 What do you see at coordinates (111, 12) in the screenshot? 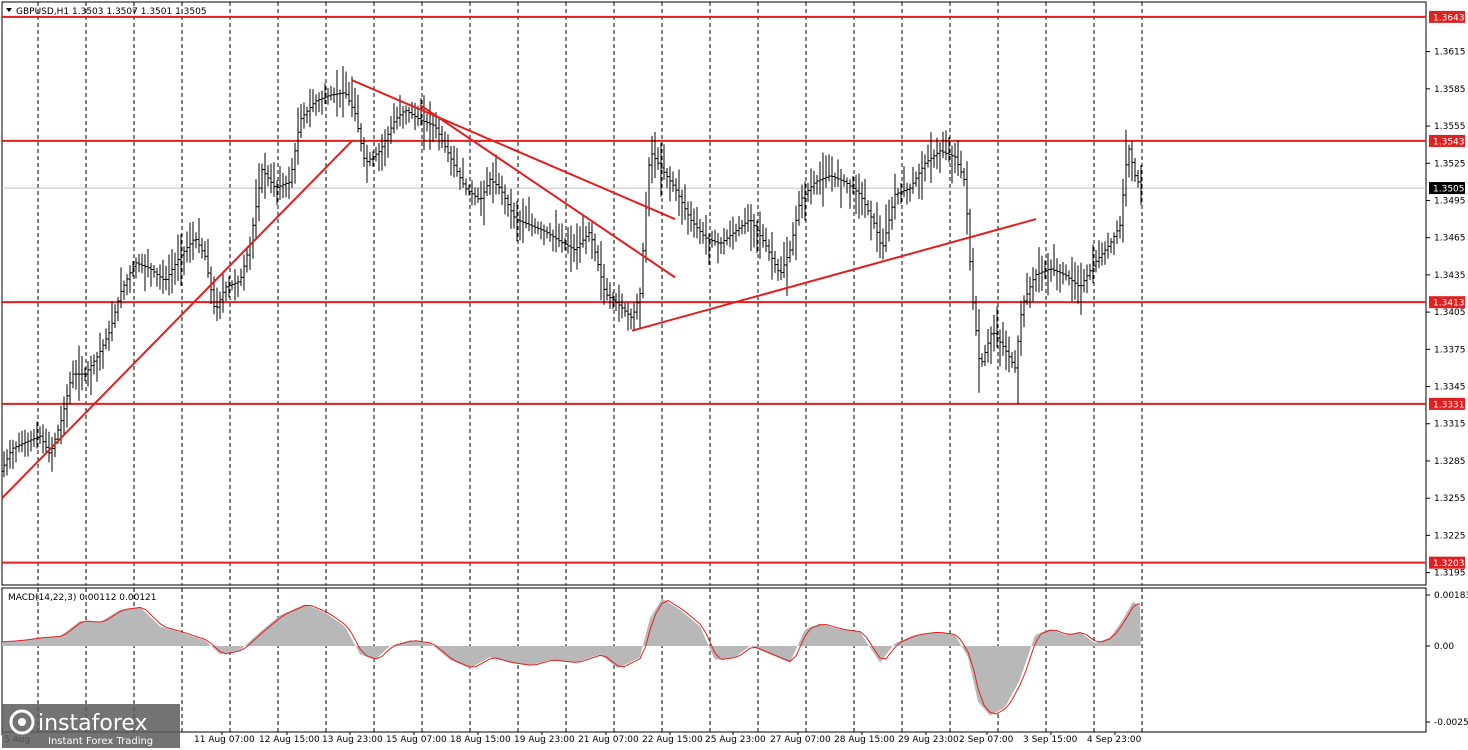
I see `symbol-info: GBPUSD,H1 1.3503 1.3507 1.3501 1.3505` at bounding box center [111, 12].